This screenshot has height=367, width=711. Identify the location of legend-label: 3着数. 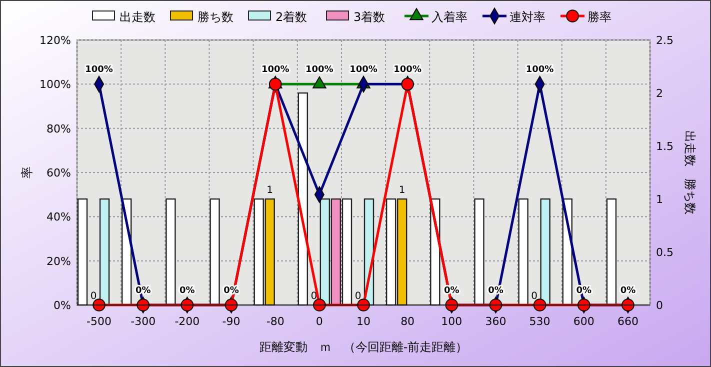
(370, 17).